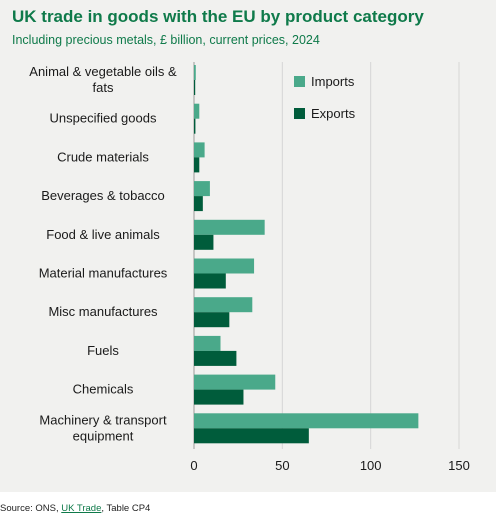 The width and height of the screenshot is (496, 518). I want to click on category-label-6-0: Misc manufactures, so click(103, 311).